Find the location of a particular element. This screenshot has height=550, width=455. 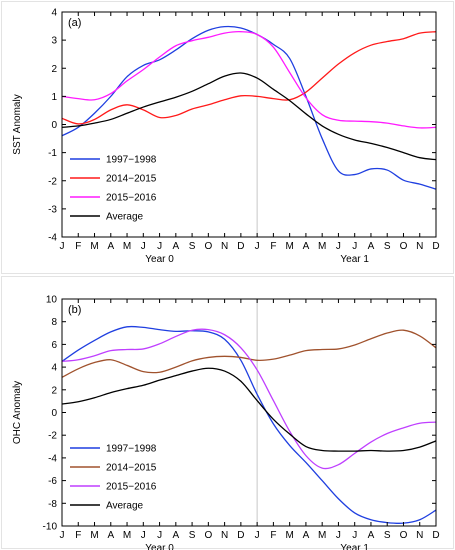

y-axis-label: SST Anomaly is located at coordinates (17, 124).